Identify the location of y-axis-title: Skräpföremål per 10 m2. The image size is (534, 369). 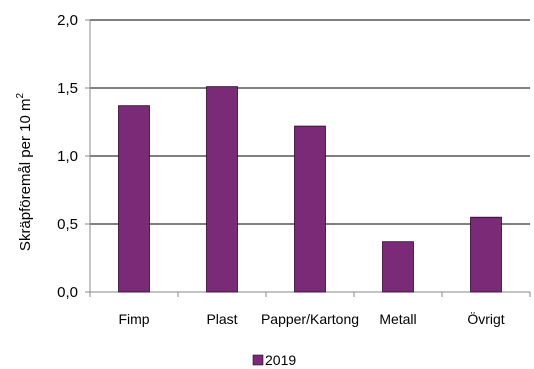
(24, 171).